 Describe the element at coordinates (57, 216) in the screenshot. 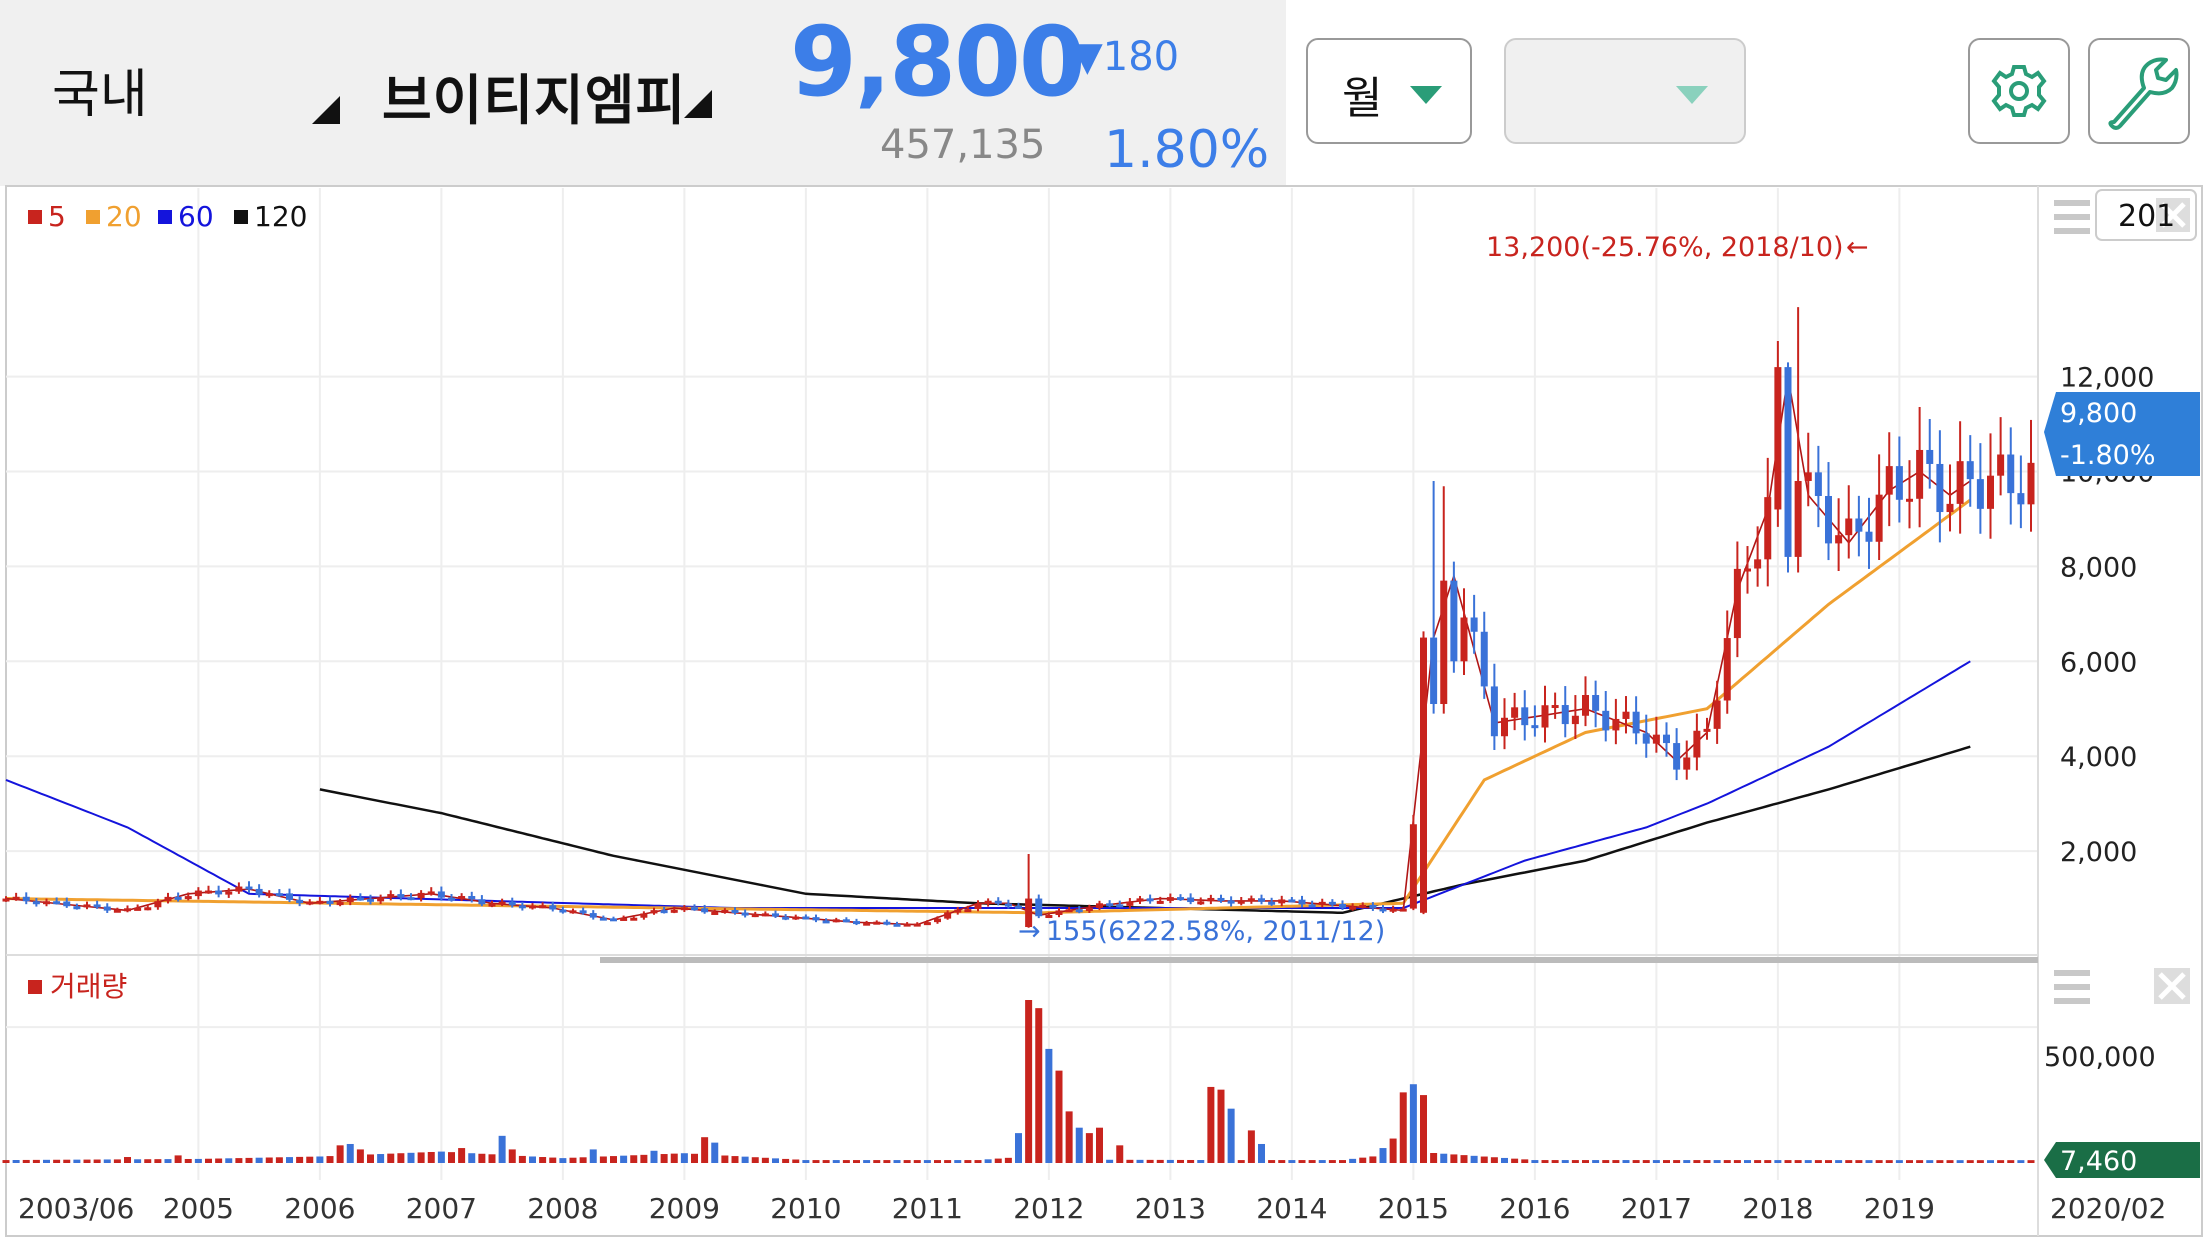

I see `legend-5: 5` at that location.